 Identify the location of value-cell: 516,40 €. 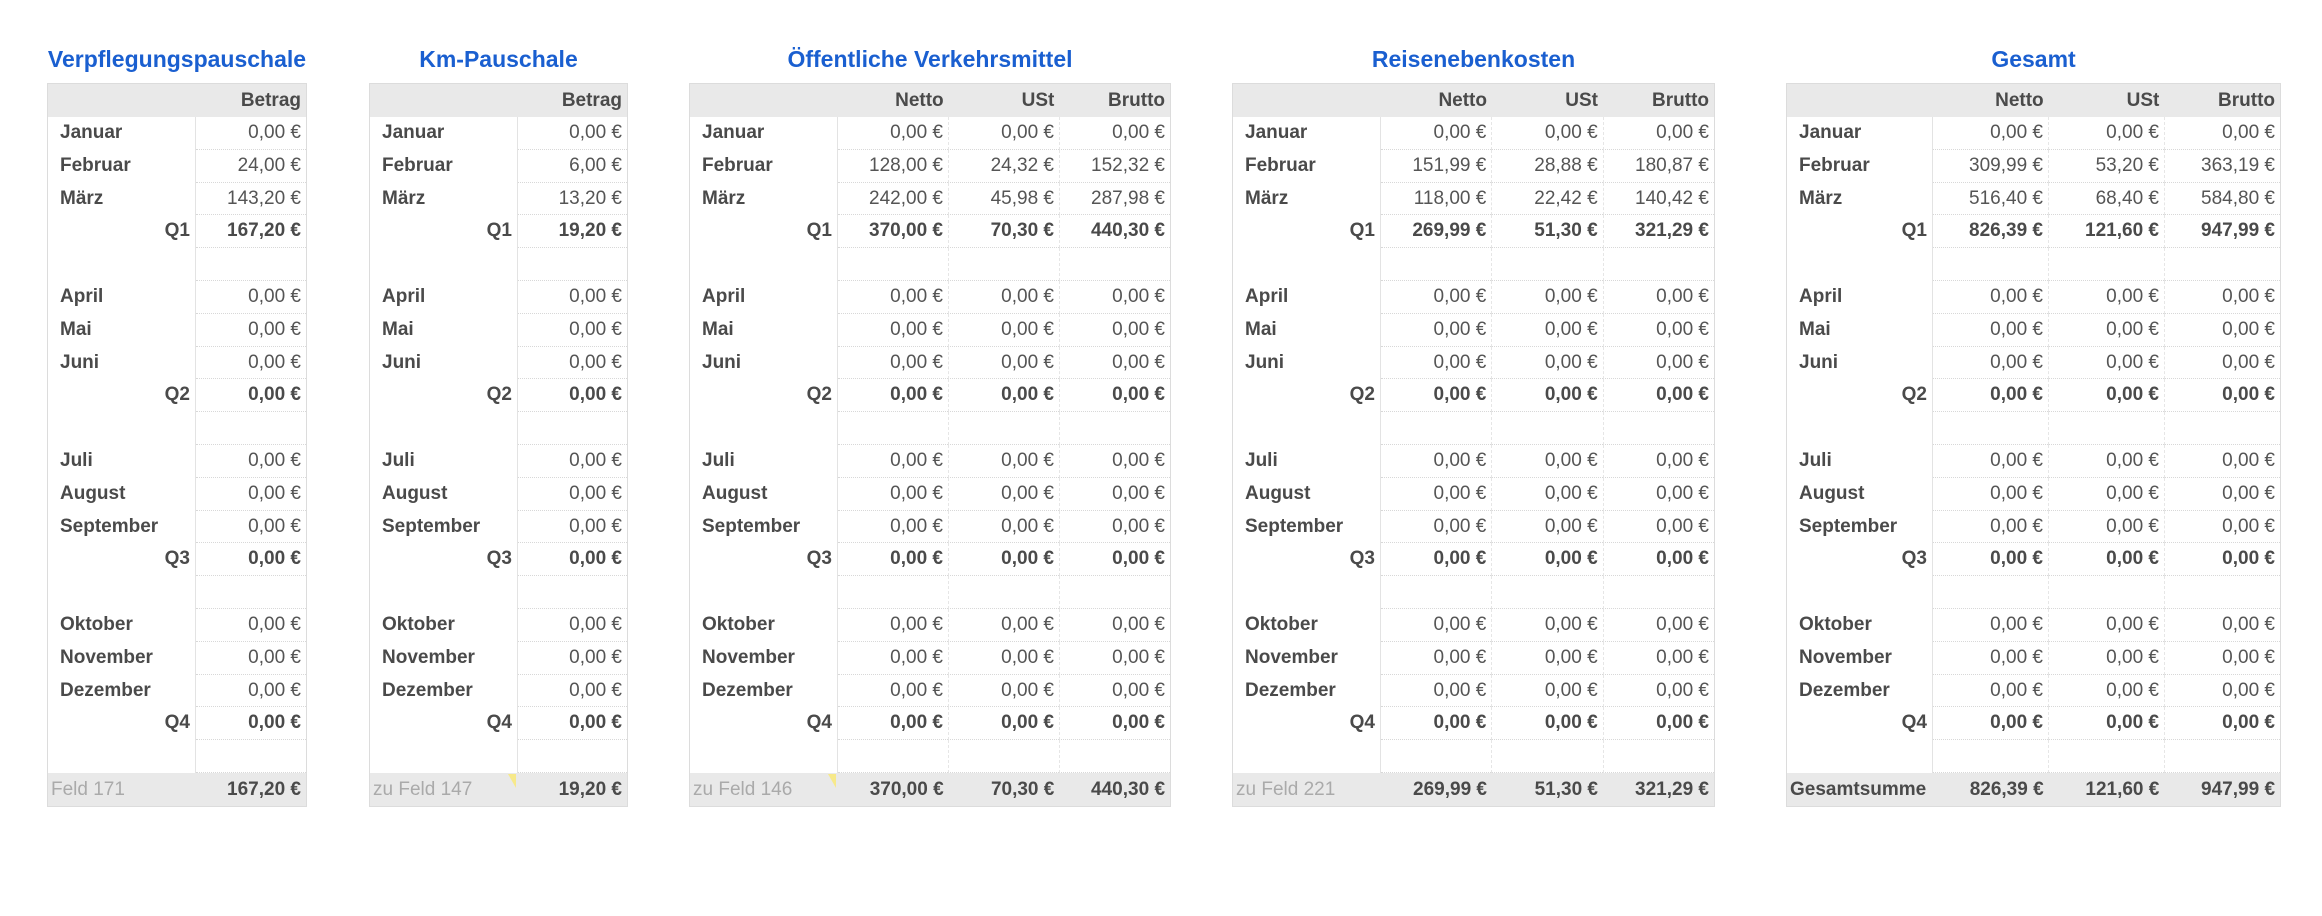
(1990, 199).